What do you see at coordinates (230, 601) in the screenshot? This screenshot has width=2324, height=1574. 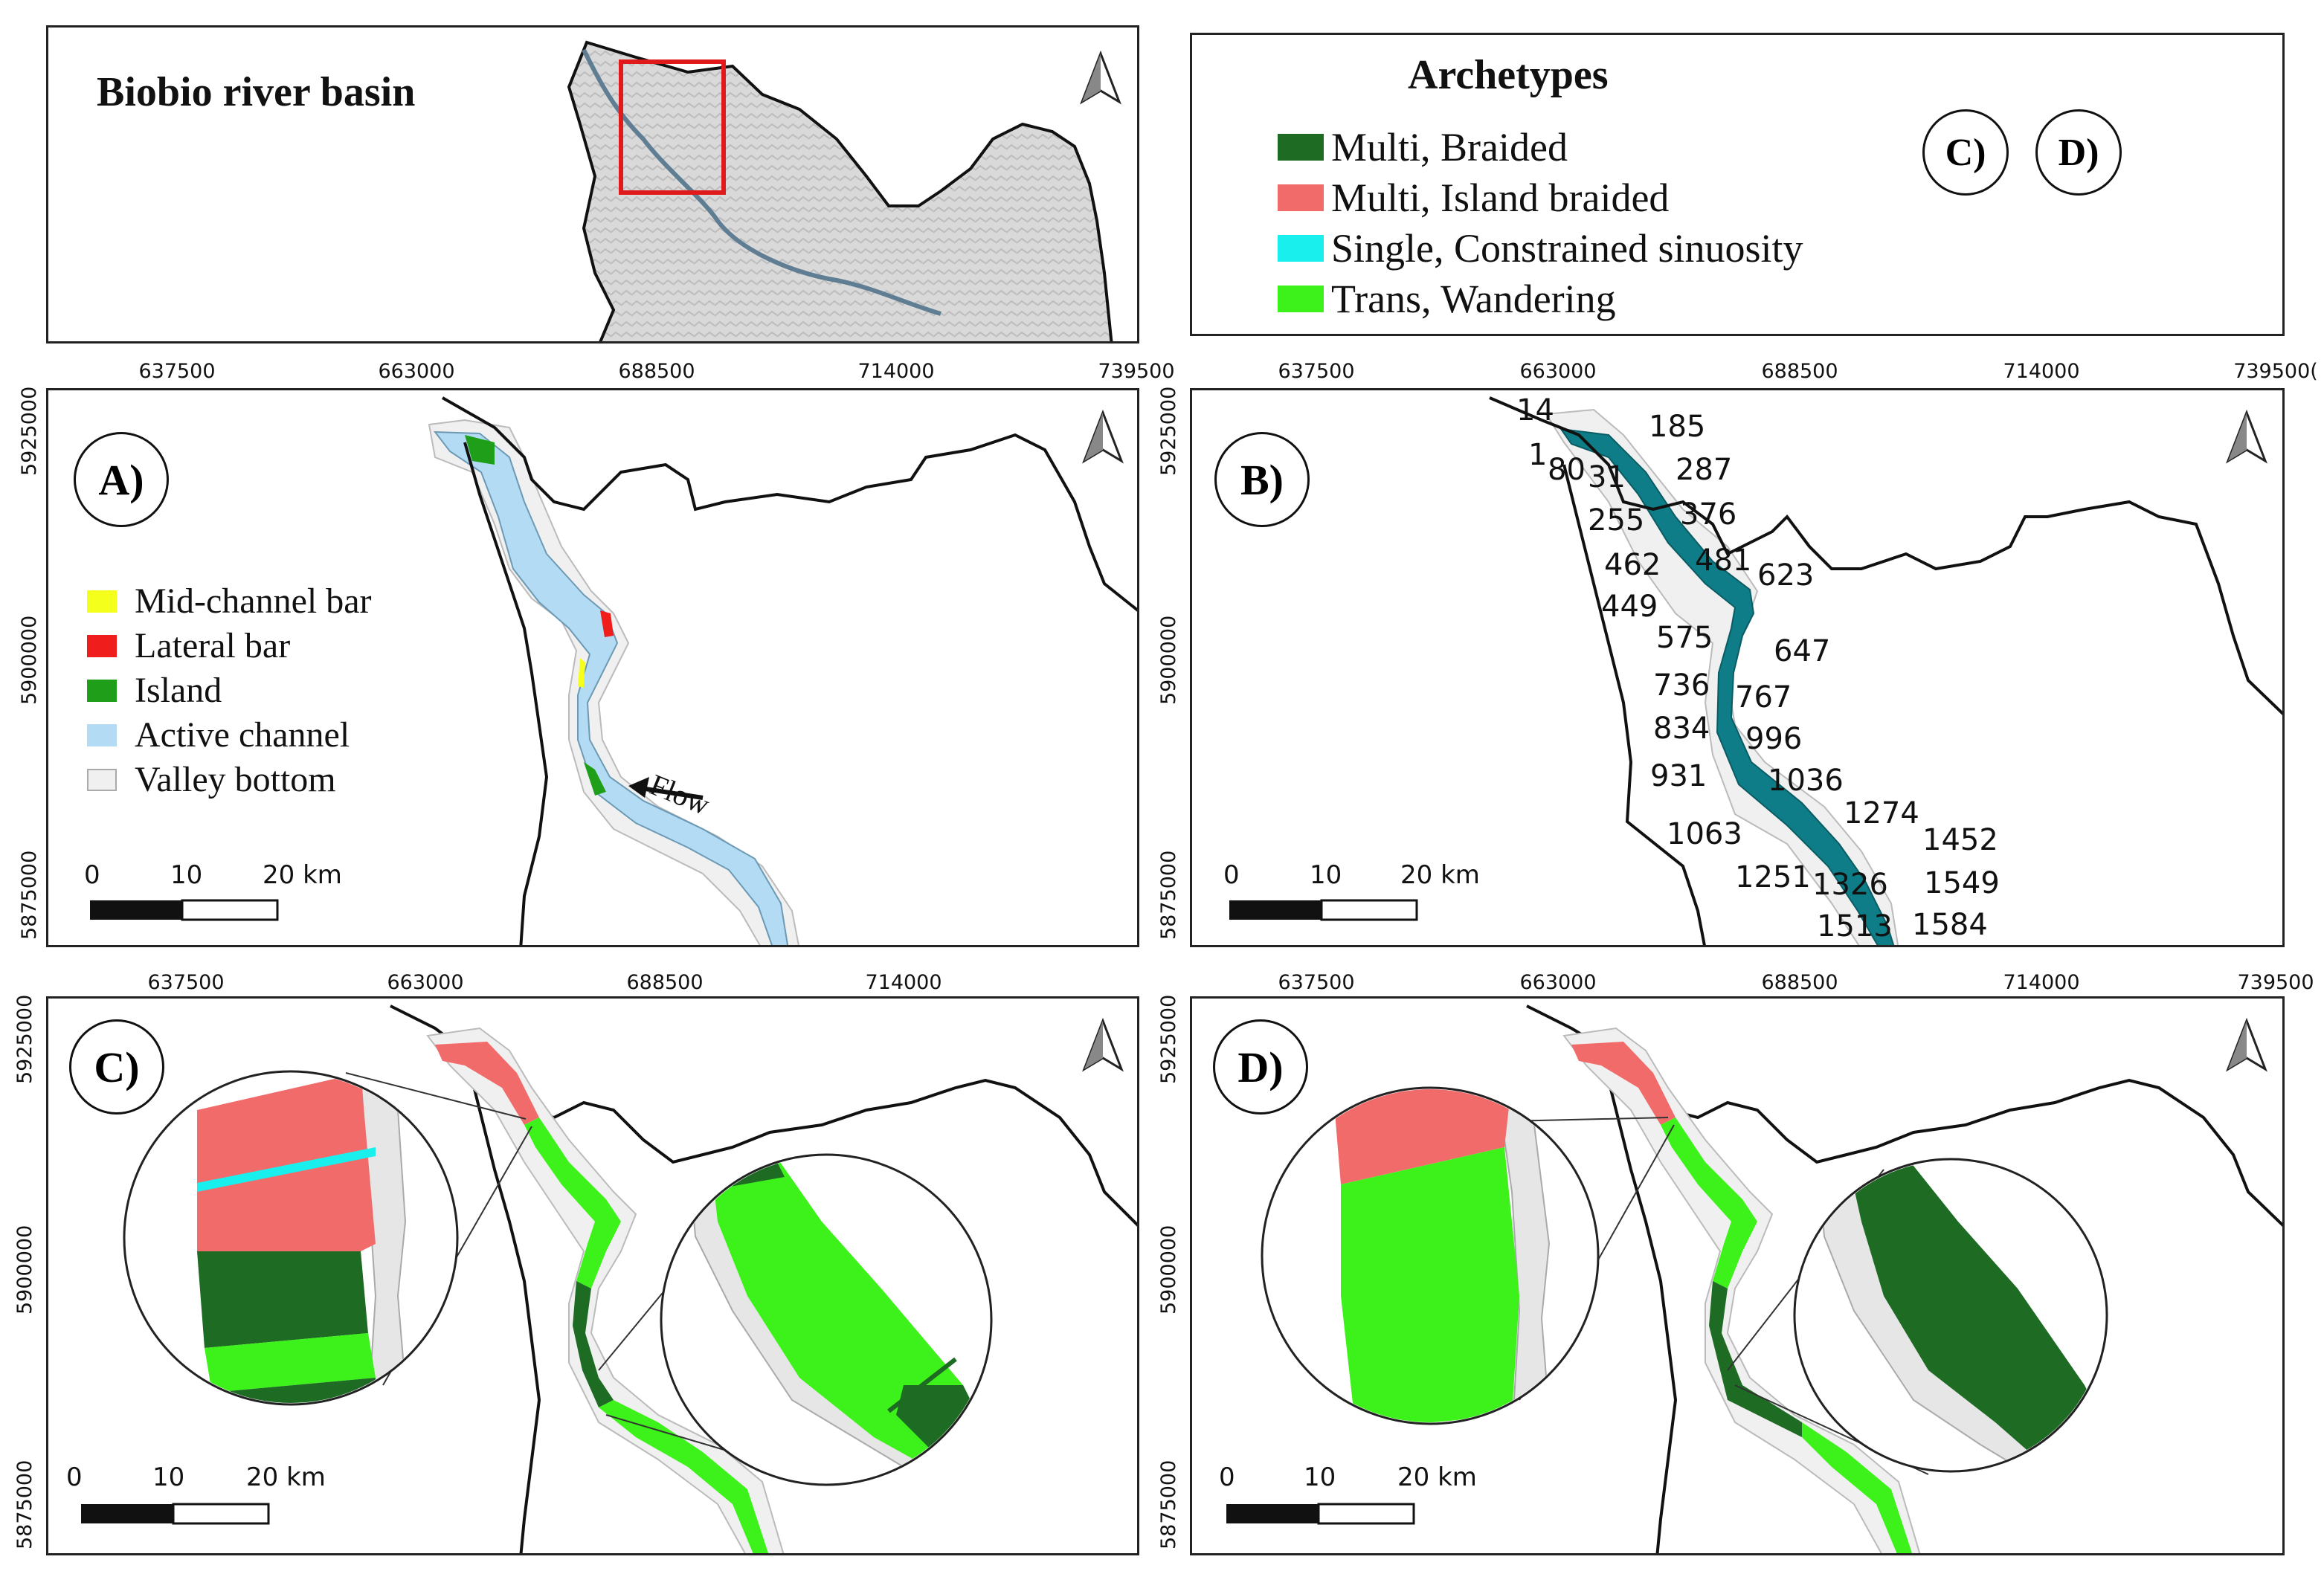 I see `panel-a-legend-item: Mid-channel bar` at bounding box center [230, 601].